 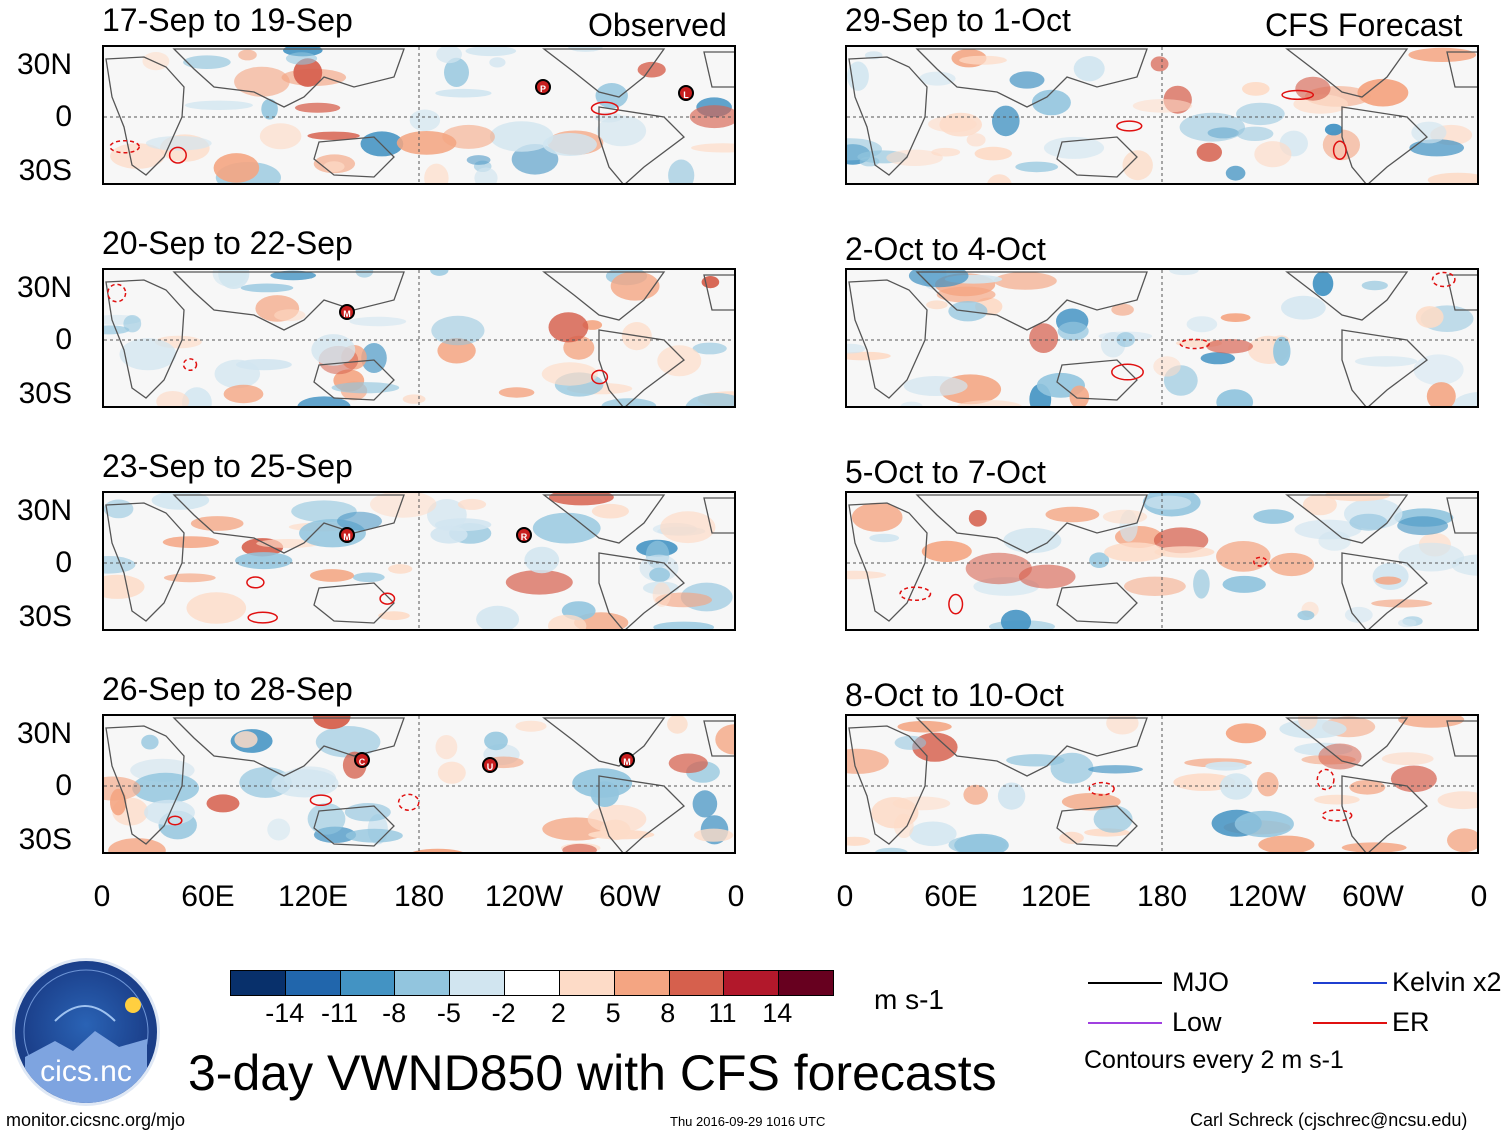 I want to click on storm-marker: L, so click(x=686, y=93).